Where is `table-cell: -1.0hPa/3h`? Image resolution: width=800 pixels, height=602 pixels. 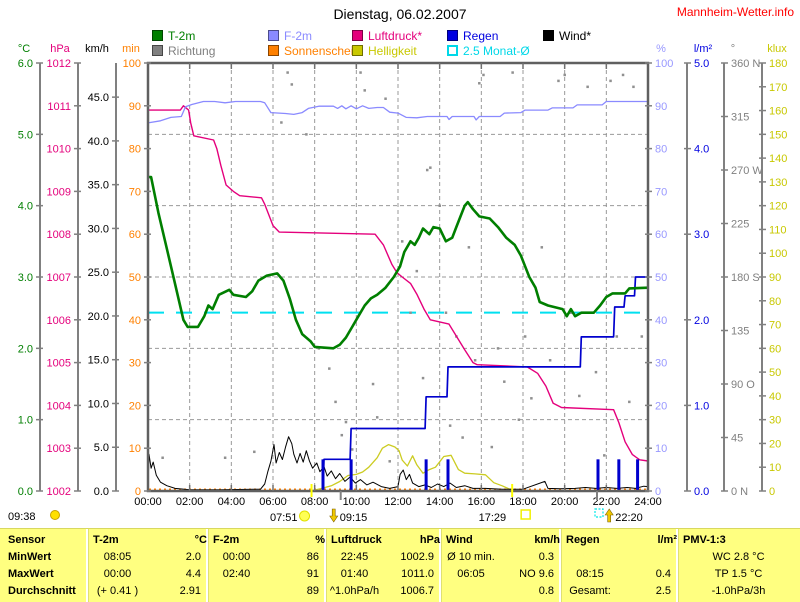
table-cell: -1.0hPa/3h is located at coordinates (738, 591).